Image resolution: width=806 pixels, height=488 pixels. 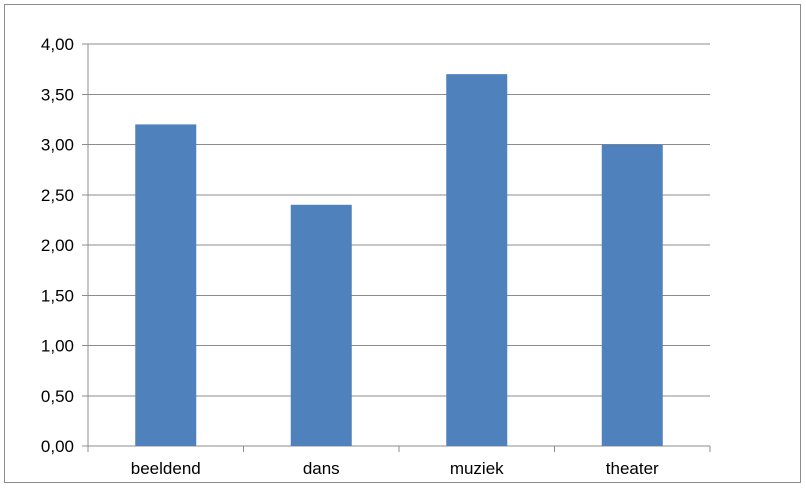 What do you see at coordinates (477, 468) in the screenshot?
I see `x-tick-label: muziek` at bounding box center [477, 468].